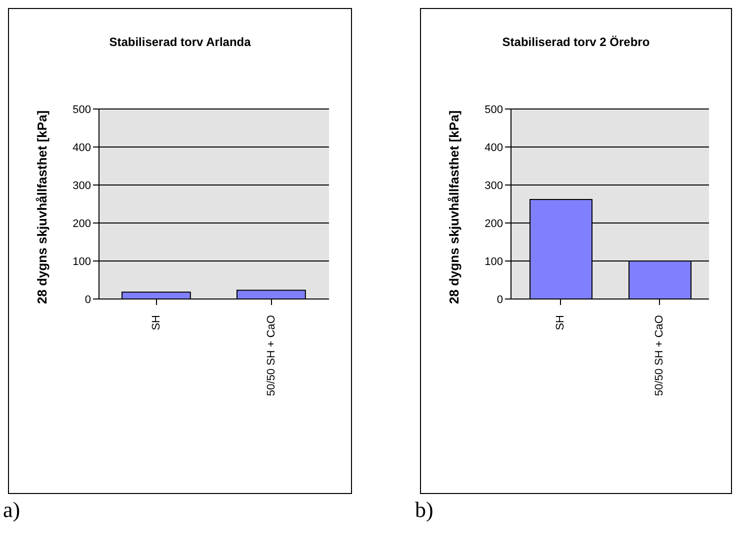 The width and height of the screenshot is (735, 541). Describe the element at coordinates (11, 510) in the screenshot. I see `text: a)` at that location.